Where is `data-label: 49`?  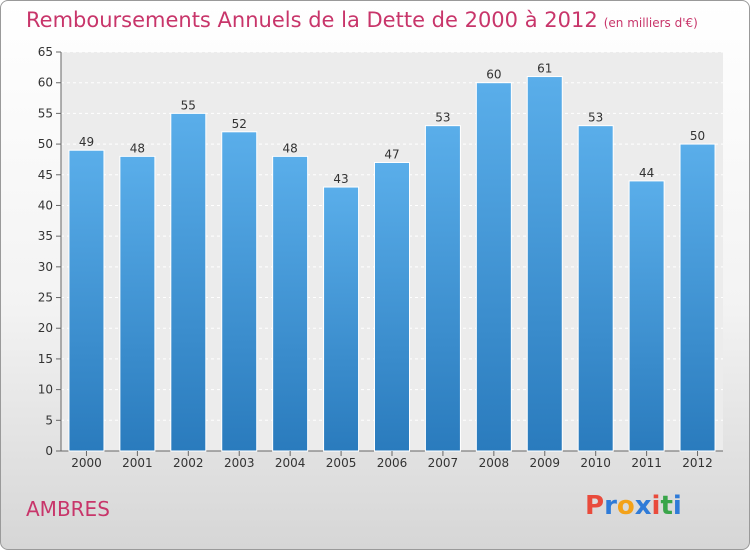
data-label: 49 is located at coordinates (86, 142).